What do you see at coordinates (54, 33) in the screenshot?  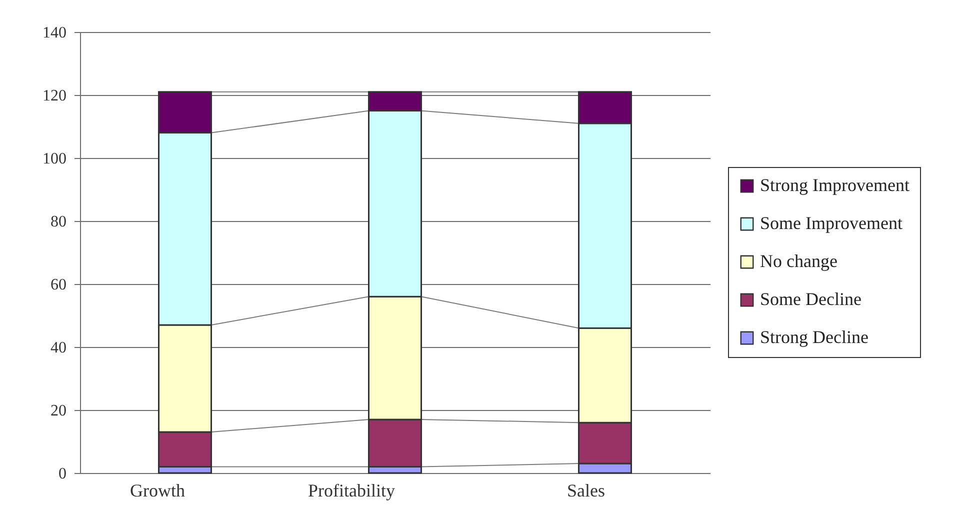 I see `y-tick-label: 140` at bounding box center [54, 33].